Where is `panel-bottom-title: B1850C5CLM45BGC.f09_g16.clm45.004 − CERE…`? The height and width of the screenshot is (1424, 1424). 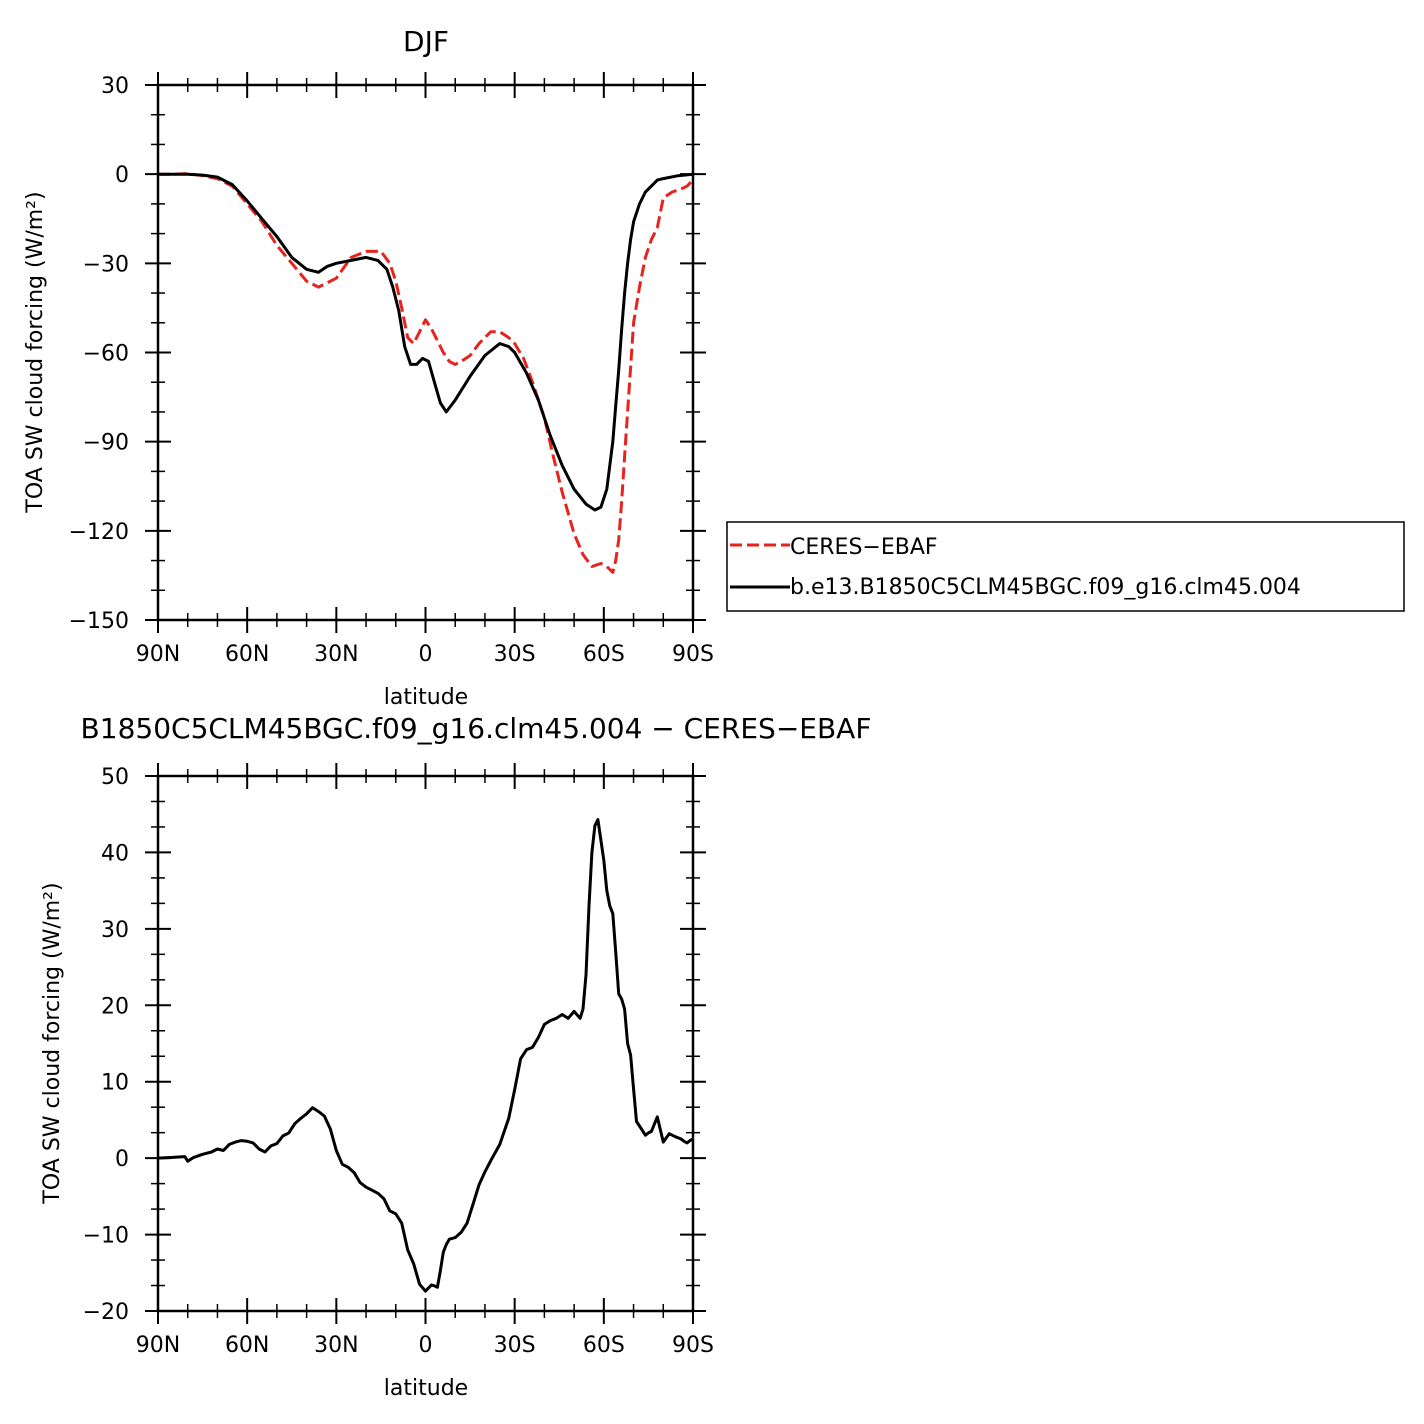 panel-bottom-title: B1850C5CLM45BGC.f09_g16.clm45.004 − CERE… is located at coordinates (476, 728).